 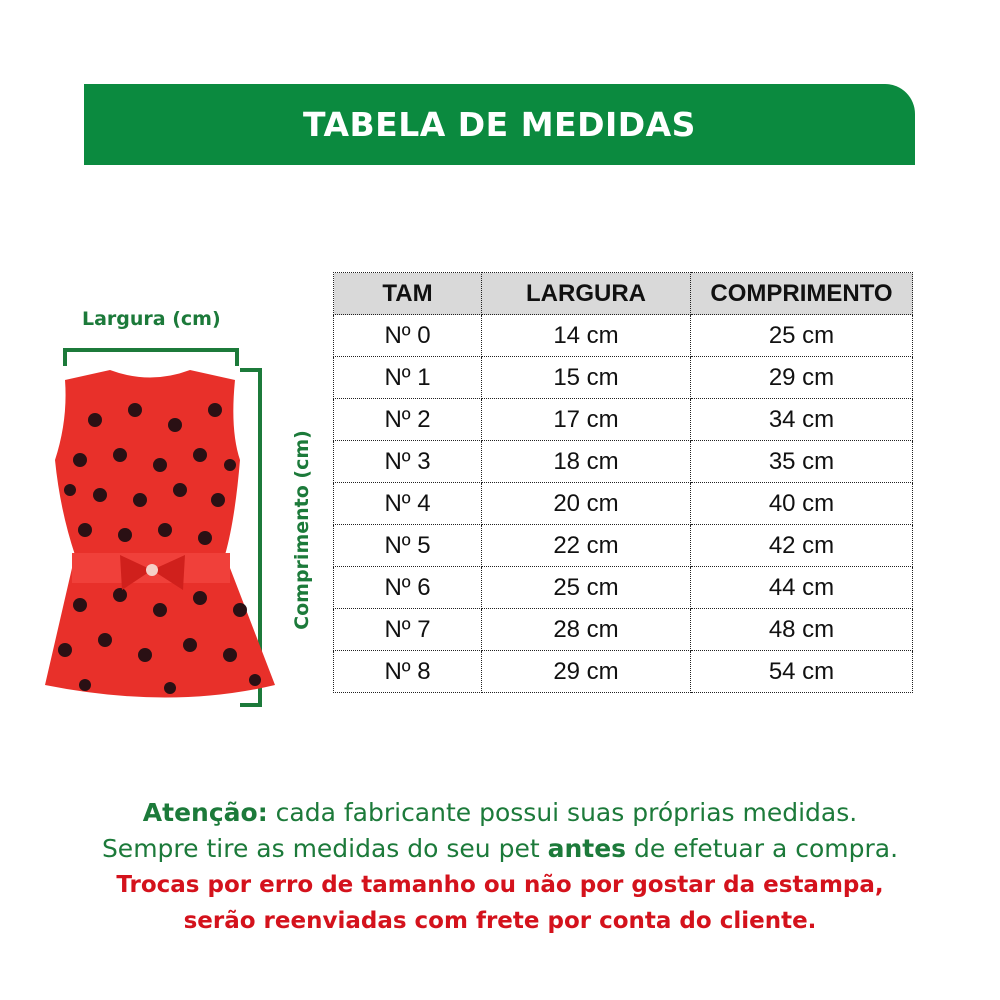 What do you see at coordinates (586, 335) in the screenshot?
I see `cell-width: 14 cm` at bounding box center [586, 335].